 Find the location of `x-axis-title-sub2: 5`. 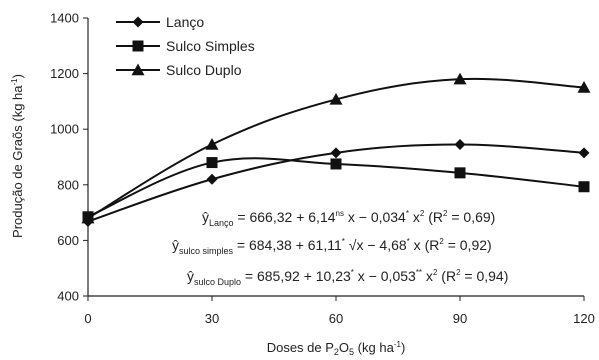

x-axis-title-sub2: 5 is located at coordinates (351, 352).